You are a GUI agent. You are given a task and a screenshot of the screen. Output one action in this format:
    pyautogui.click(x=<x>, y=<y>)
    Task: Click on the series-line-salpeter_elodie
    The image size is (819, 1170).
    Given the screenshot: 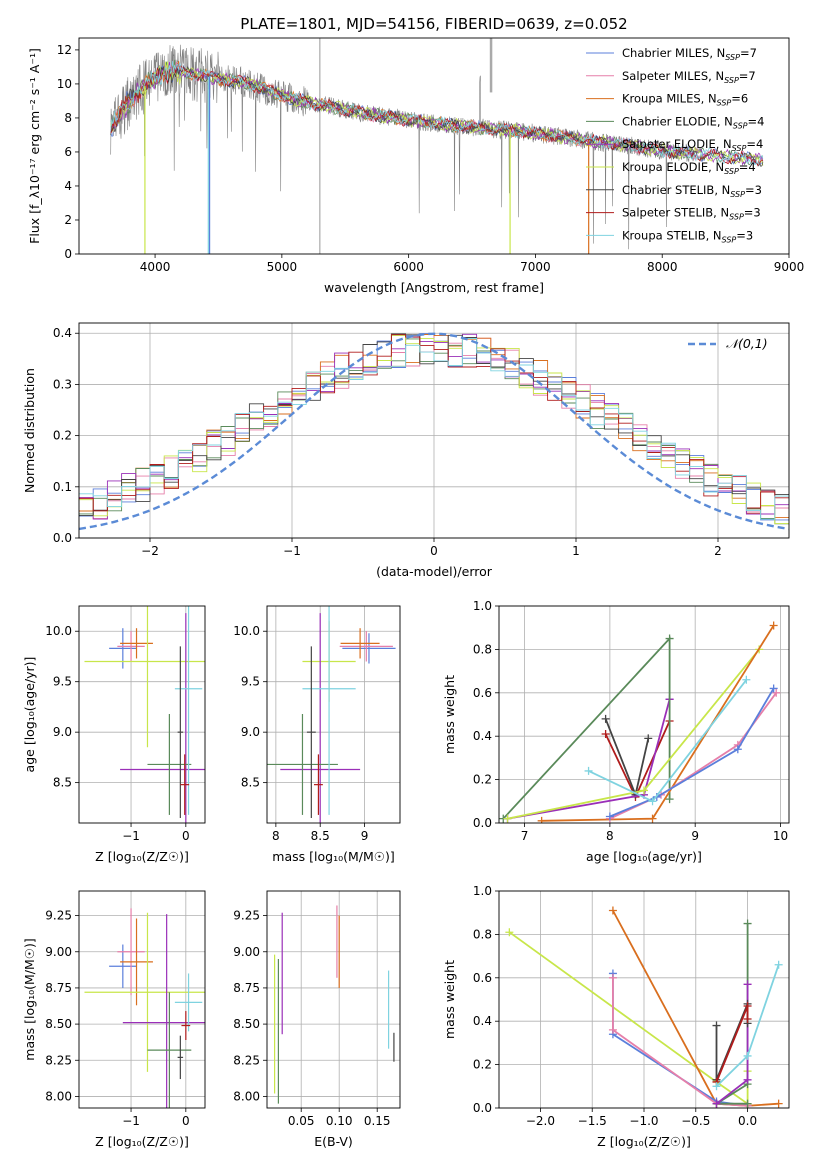 What is the action you would take?
    pyautogui.click(x=589, y=759)
    